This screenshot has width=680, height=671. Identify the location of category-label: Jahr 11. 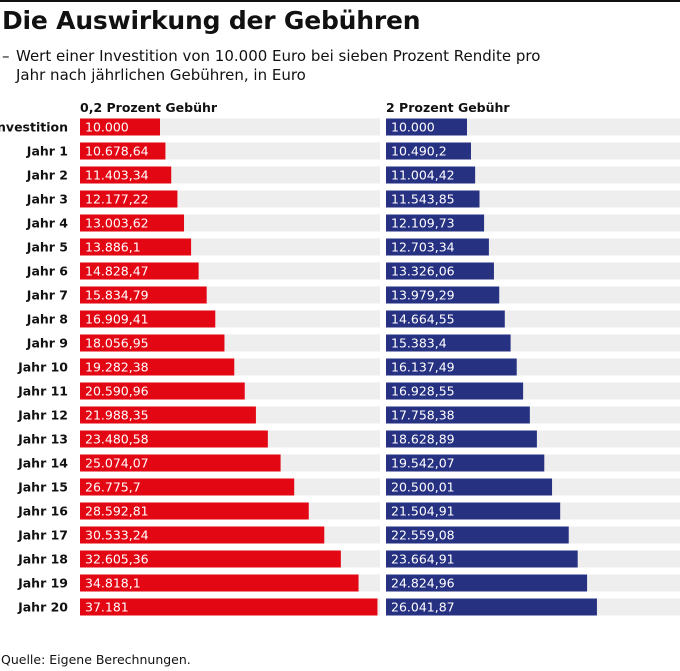
(42, 391).